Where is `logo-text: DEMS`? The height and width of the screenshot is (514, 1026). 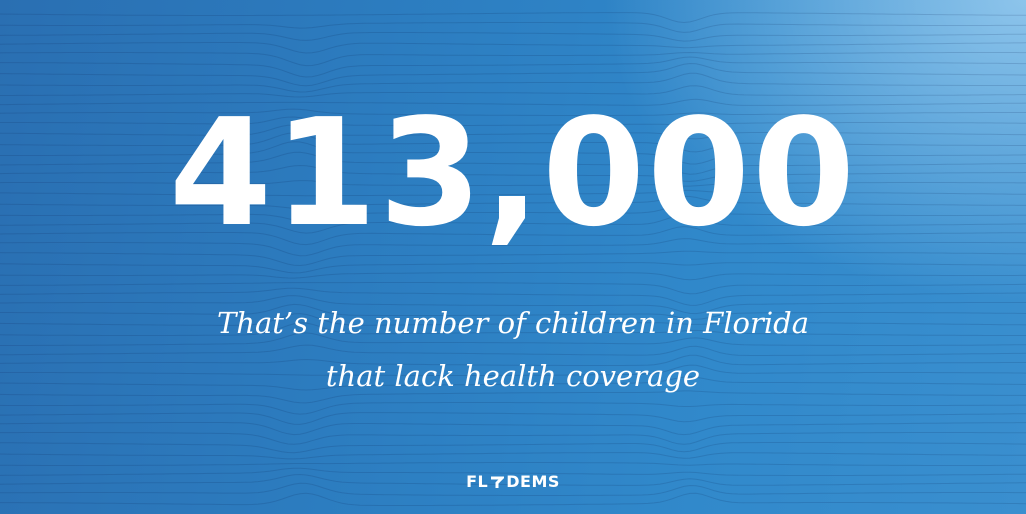 logo-text: DEMS is located at coordinates (533, 481).